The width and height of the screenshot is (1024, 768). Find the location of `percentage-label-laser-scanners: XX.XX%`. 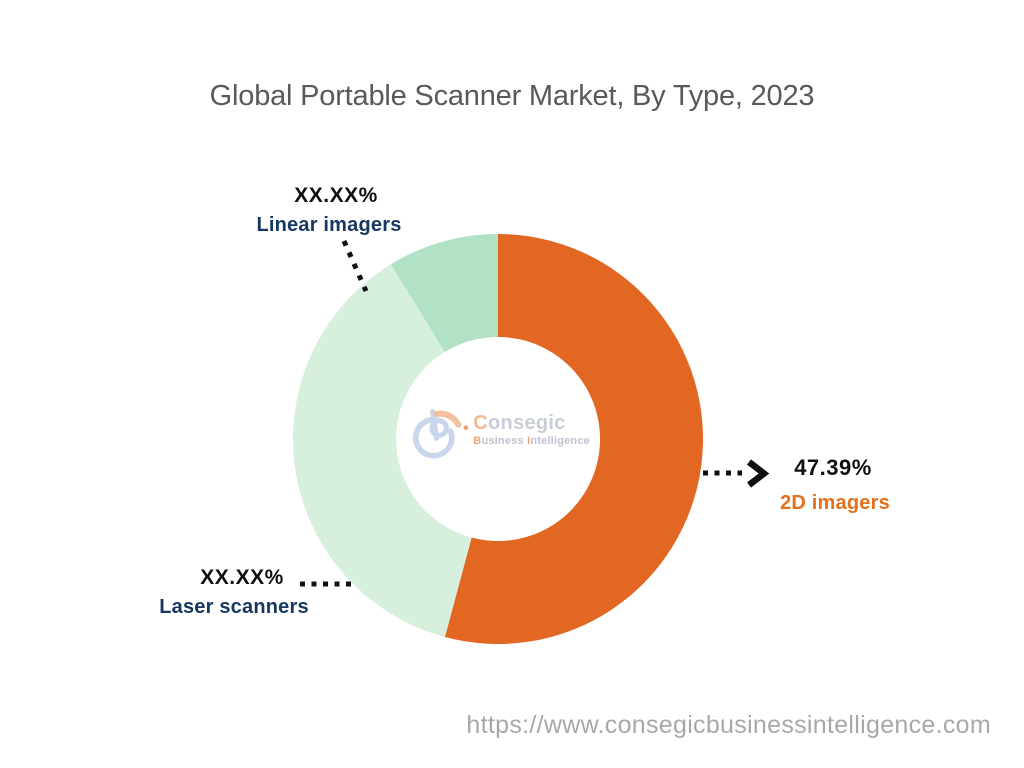

percentage-label-laser-scanners: XX.XX% is located at coordinates (242, 577).